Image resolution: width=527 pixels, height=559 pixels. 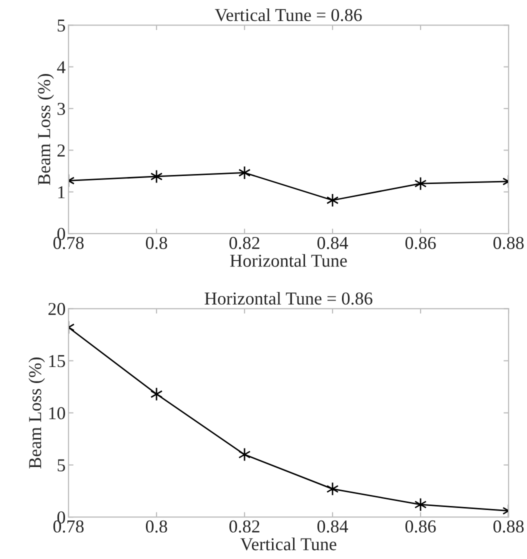 I want to click on y-tick-label: 10, so click(x=57, y=413).